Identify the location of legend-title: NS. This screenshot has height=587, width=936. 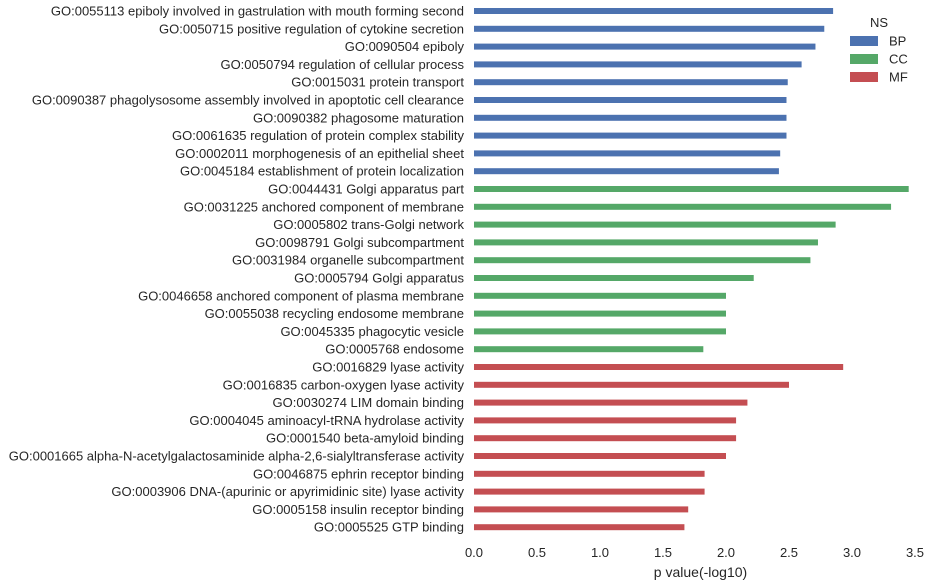
(879, 22).